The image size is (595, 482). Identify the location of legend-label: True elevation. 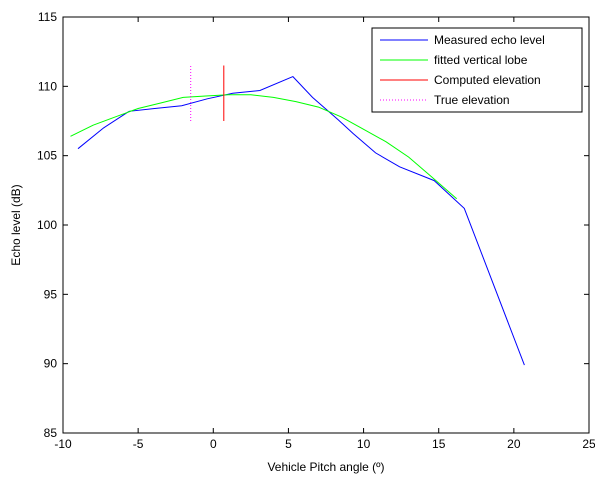
(472, 100).